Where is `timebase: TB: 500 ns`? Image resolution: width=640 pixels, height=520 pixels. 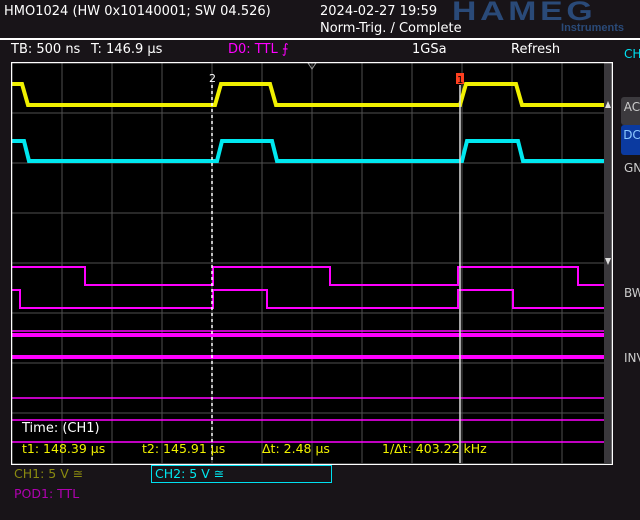 timebase: TB: 500 ns is located at coordinates (46, 49).